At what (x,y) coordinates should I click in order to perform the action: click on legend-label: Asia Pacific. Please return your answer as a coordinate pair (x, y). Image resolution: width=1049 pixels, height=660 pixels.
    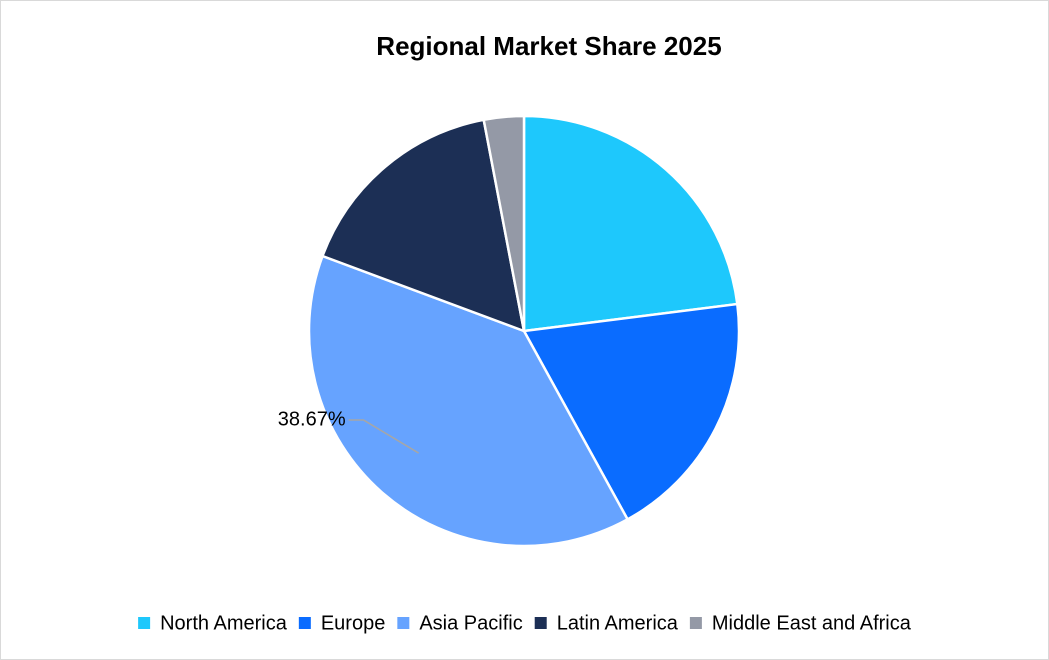
    Looking at the image, I should click on (470, 623).